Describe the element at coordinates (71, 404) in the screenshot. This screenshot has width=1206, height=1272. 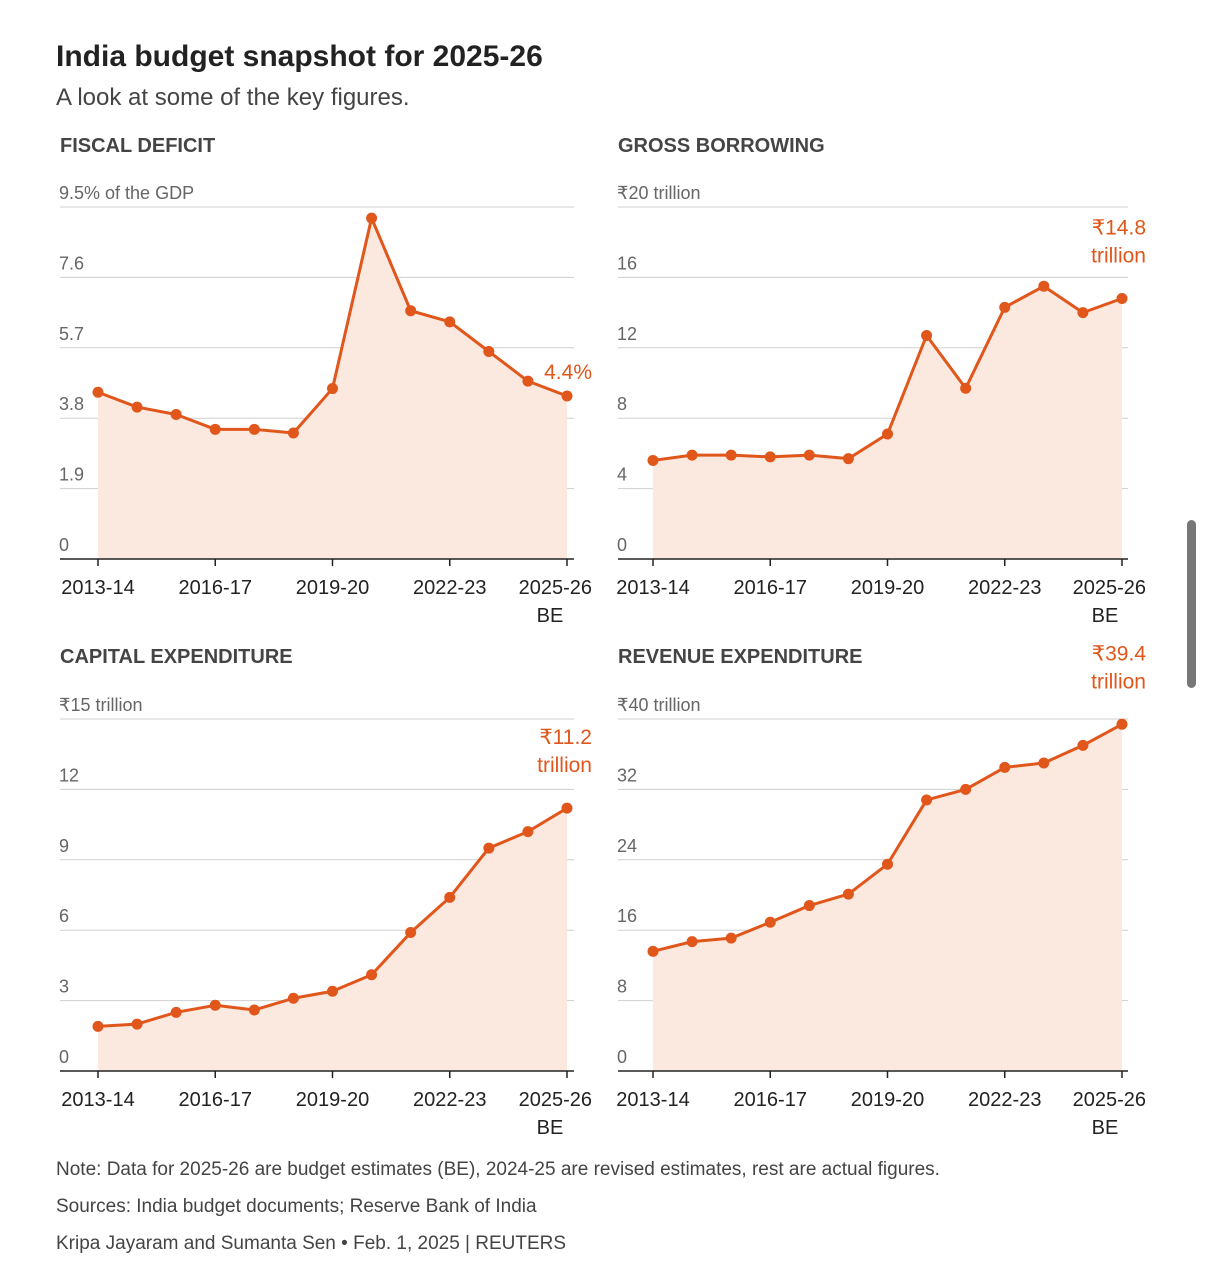
I see `y-tick-label: 3.8` at that location.